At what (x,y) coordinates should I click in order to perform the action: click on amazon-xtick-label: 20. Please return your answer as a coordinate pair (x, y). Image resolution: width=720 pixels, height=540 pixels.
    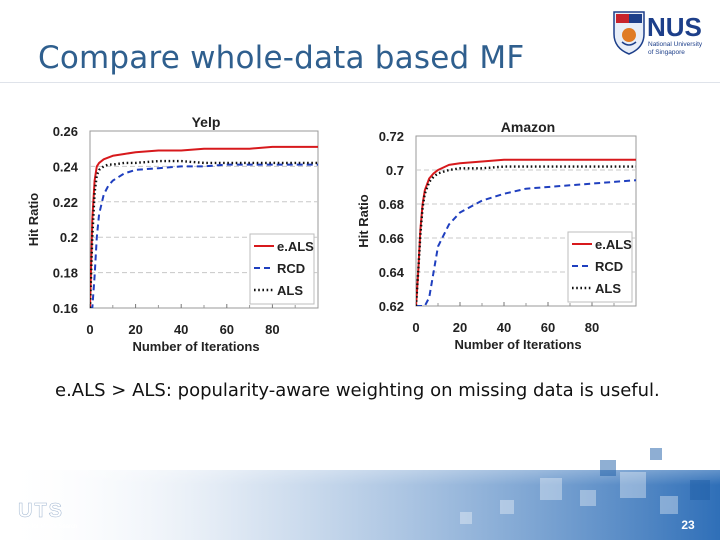
    Looking at the image, I should click on (460, 327).